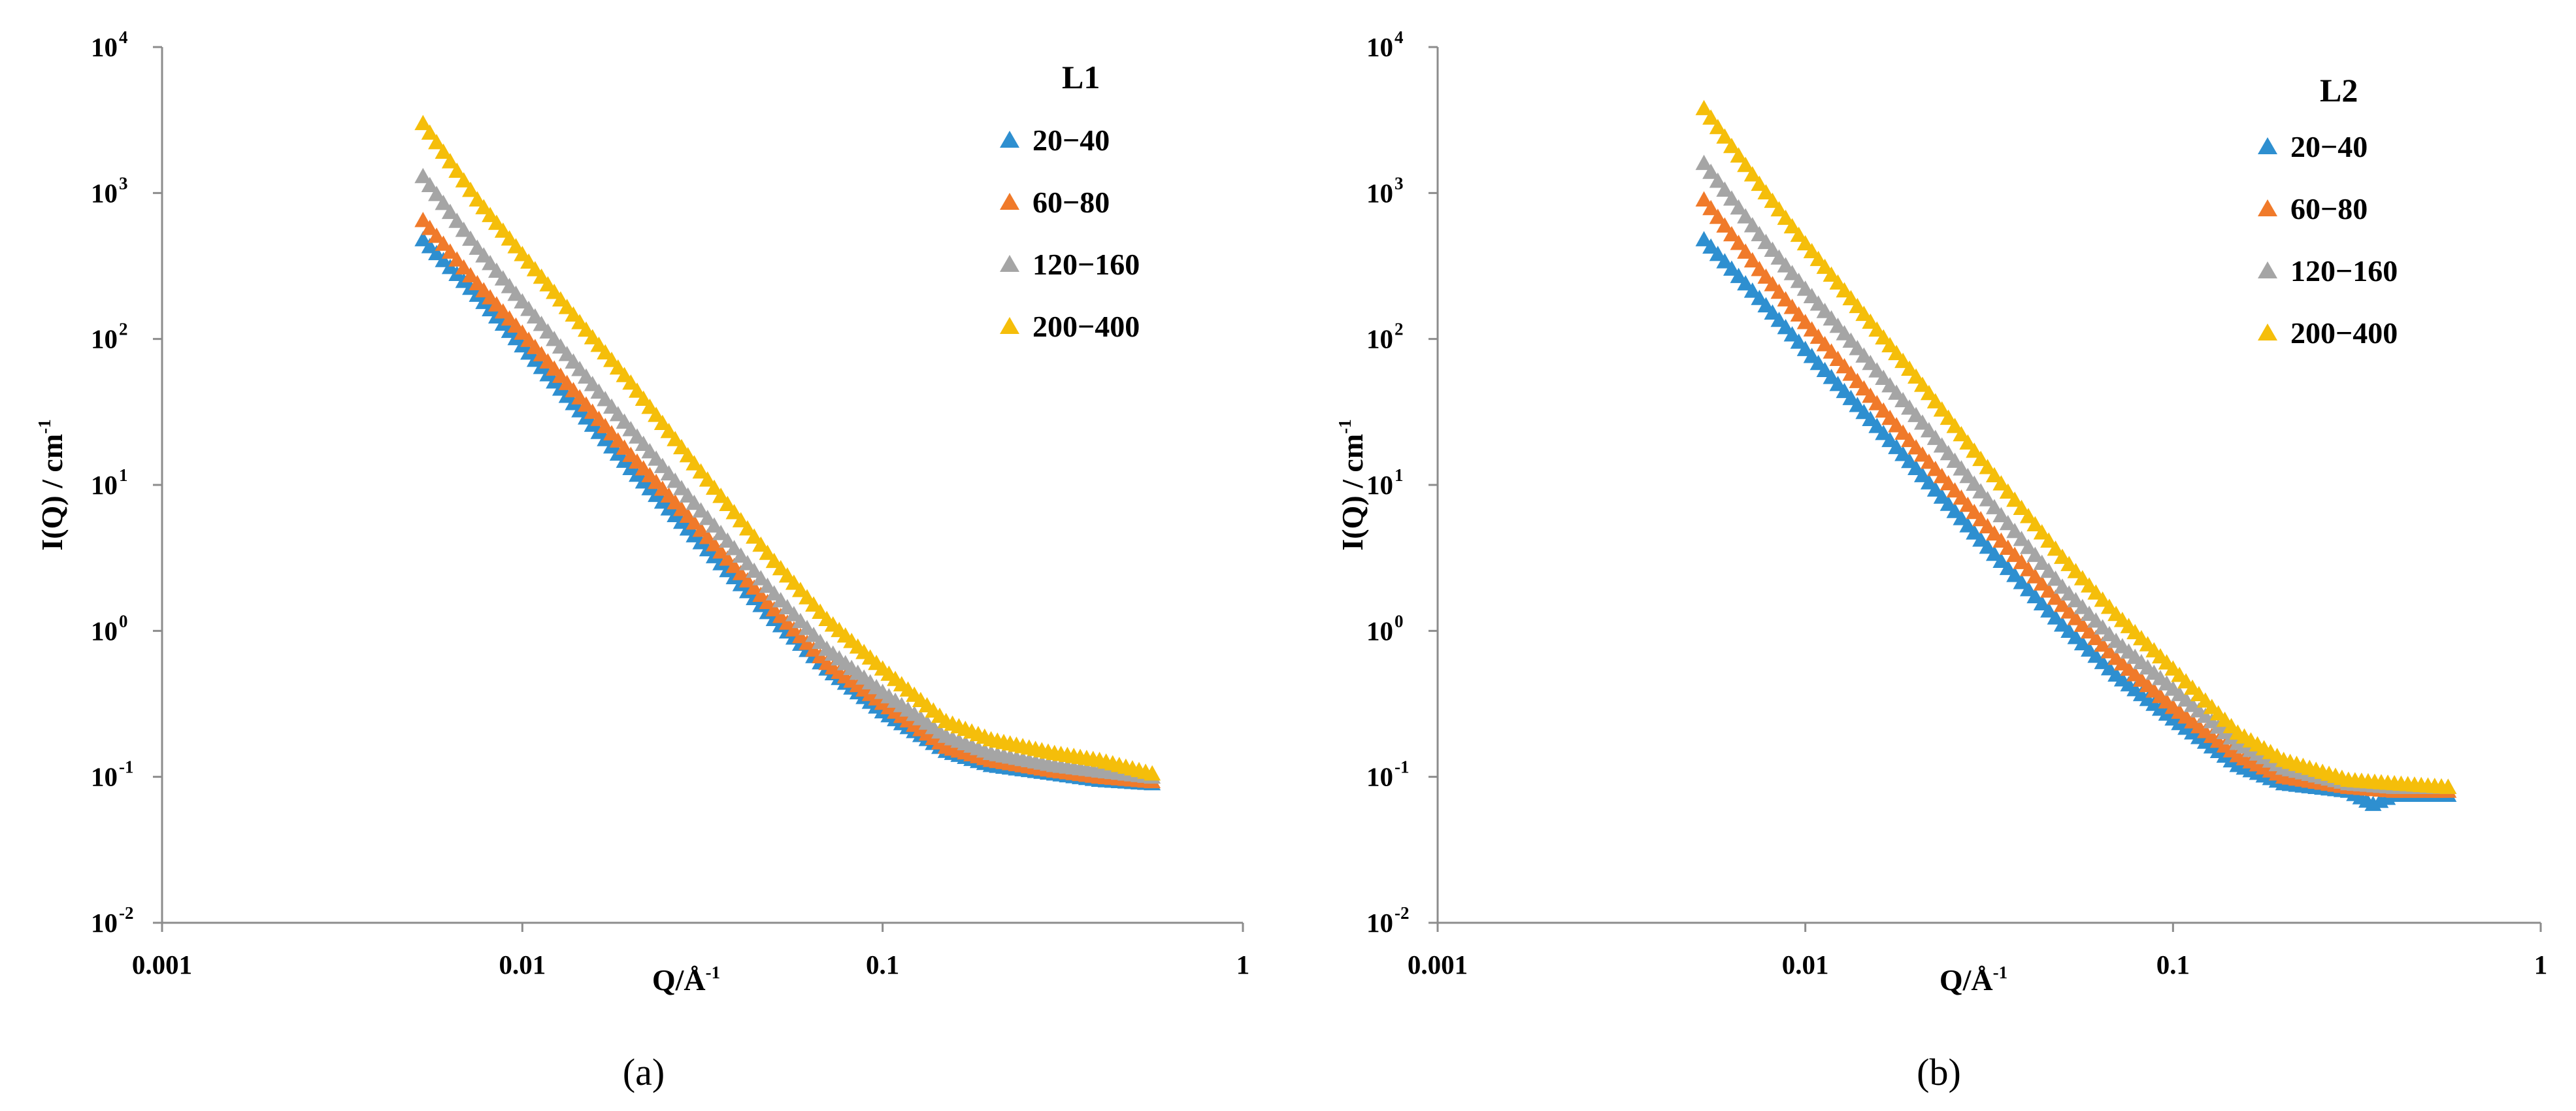 The height and width of the screenshot is (1111, 2576). What do you see at coordinates (2000, 973) in the screenshot?
I see `x-axis-label-exponent: -1` at bounding box center [2000, 973].